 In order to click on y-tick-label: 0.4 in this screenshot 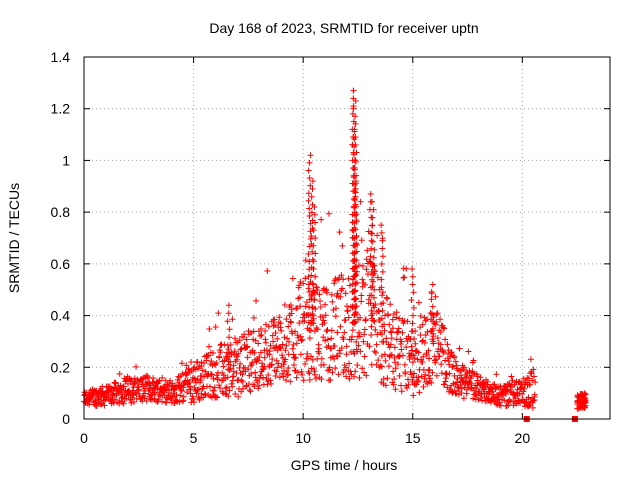, I will do `click(61, 316)`.